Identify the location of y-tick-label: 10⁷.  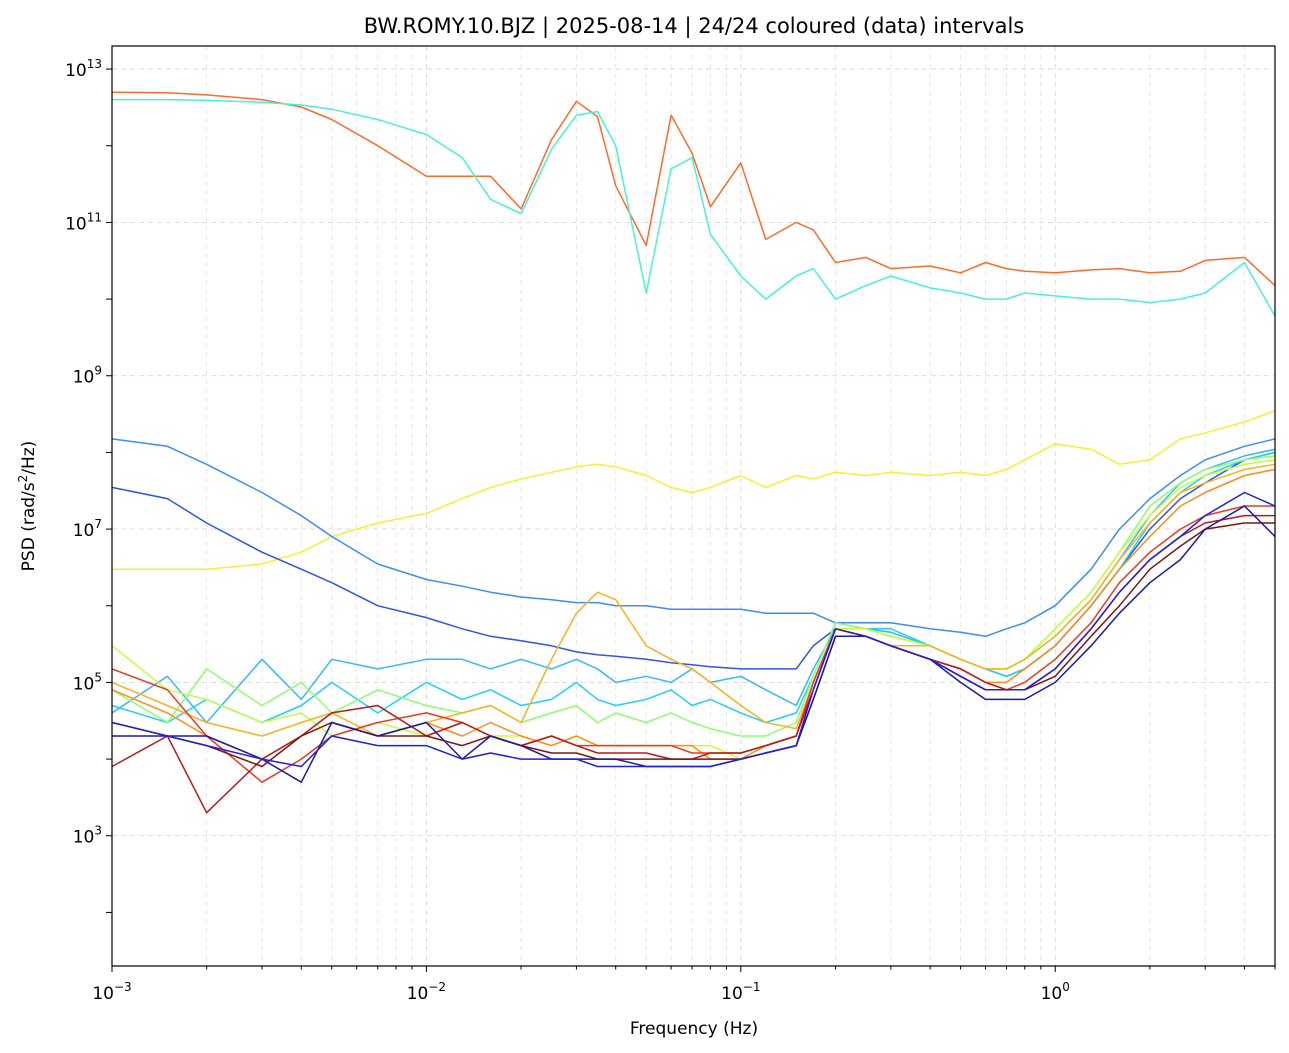
(87, 529).